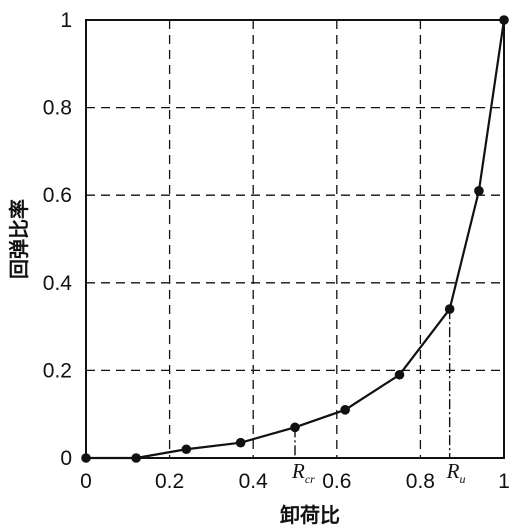  What do you see at coordinates (372, 383) in the screenshot?
I see `guide-lines` at bounding box center [372, 383].